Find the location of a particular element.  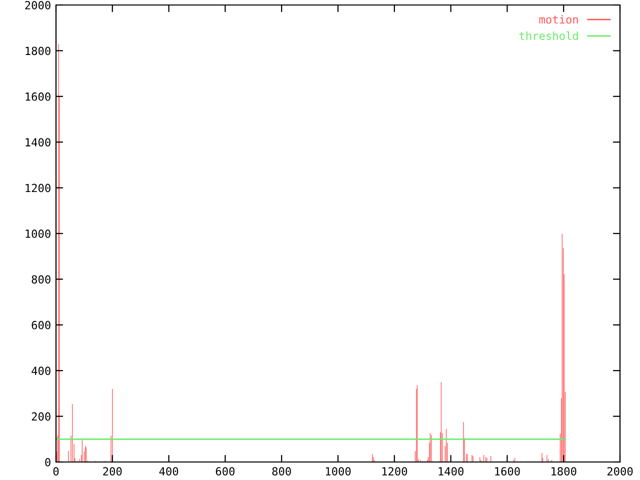

x-tick-label: 600 is located at coordinates (225, 471).